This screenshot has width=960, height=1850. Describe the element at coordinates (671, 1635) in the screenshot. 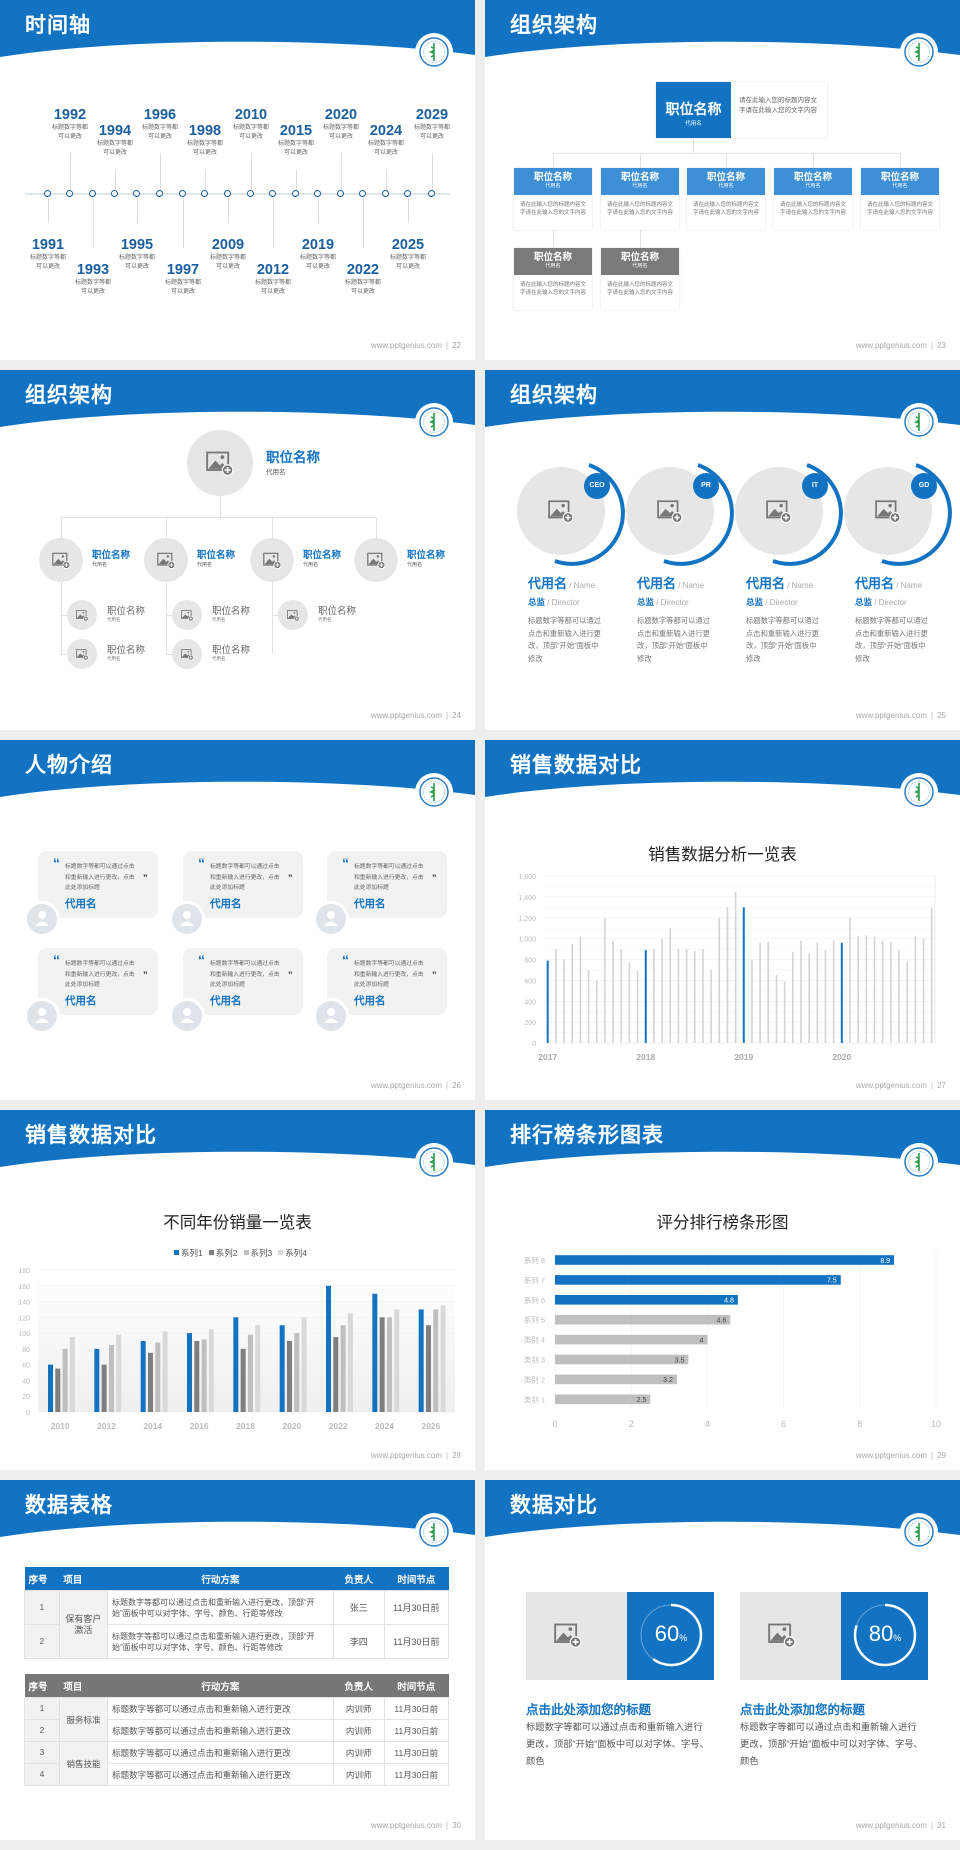

I see `progress-ring` at that location.